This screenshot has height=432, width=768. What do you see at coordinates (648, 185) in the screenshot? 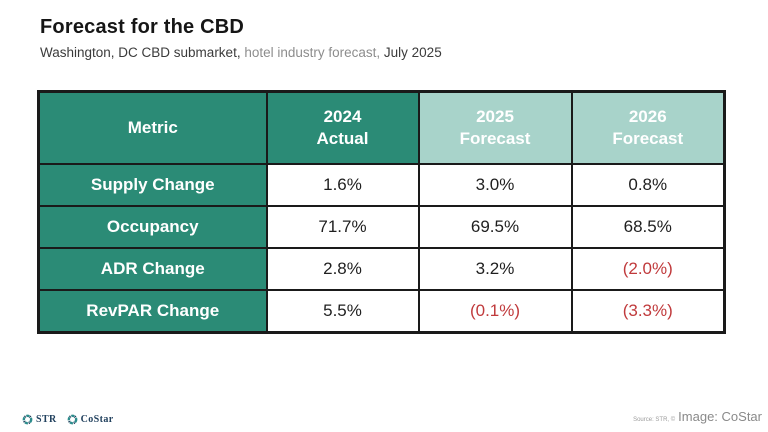
I see `value-cell: 0.8%` at bounding box center [648, 185].